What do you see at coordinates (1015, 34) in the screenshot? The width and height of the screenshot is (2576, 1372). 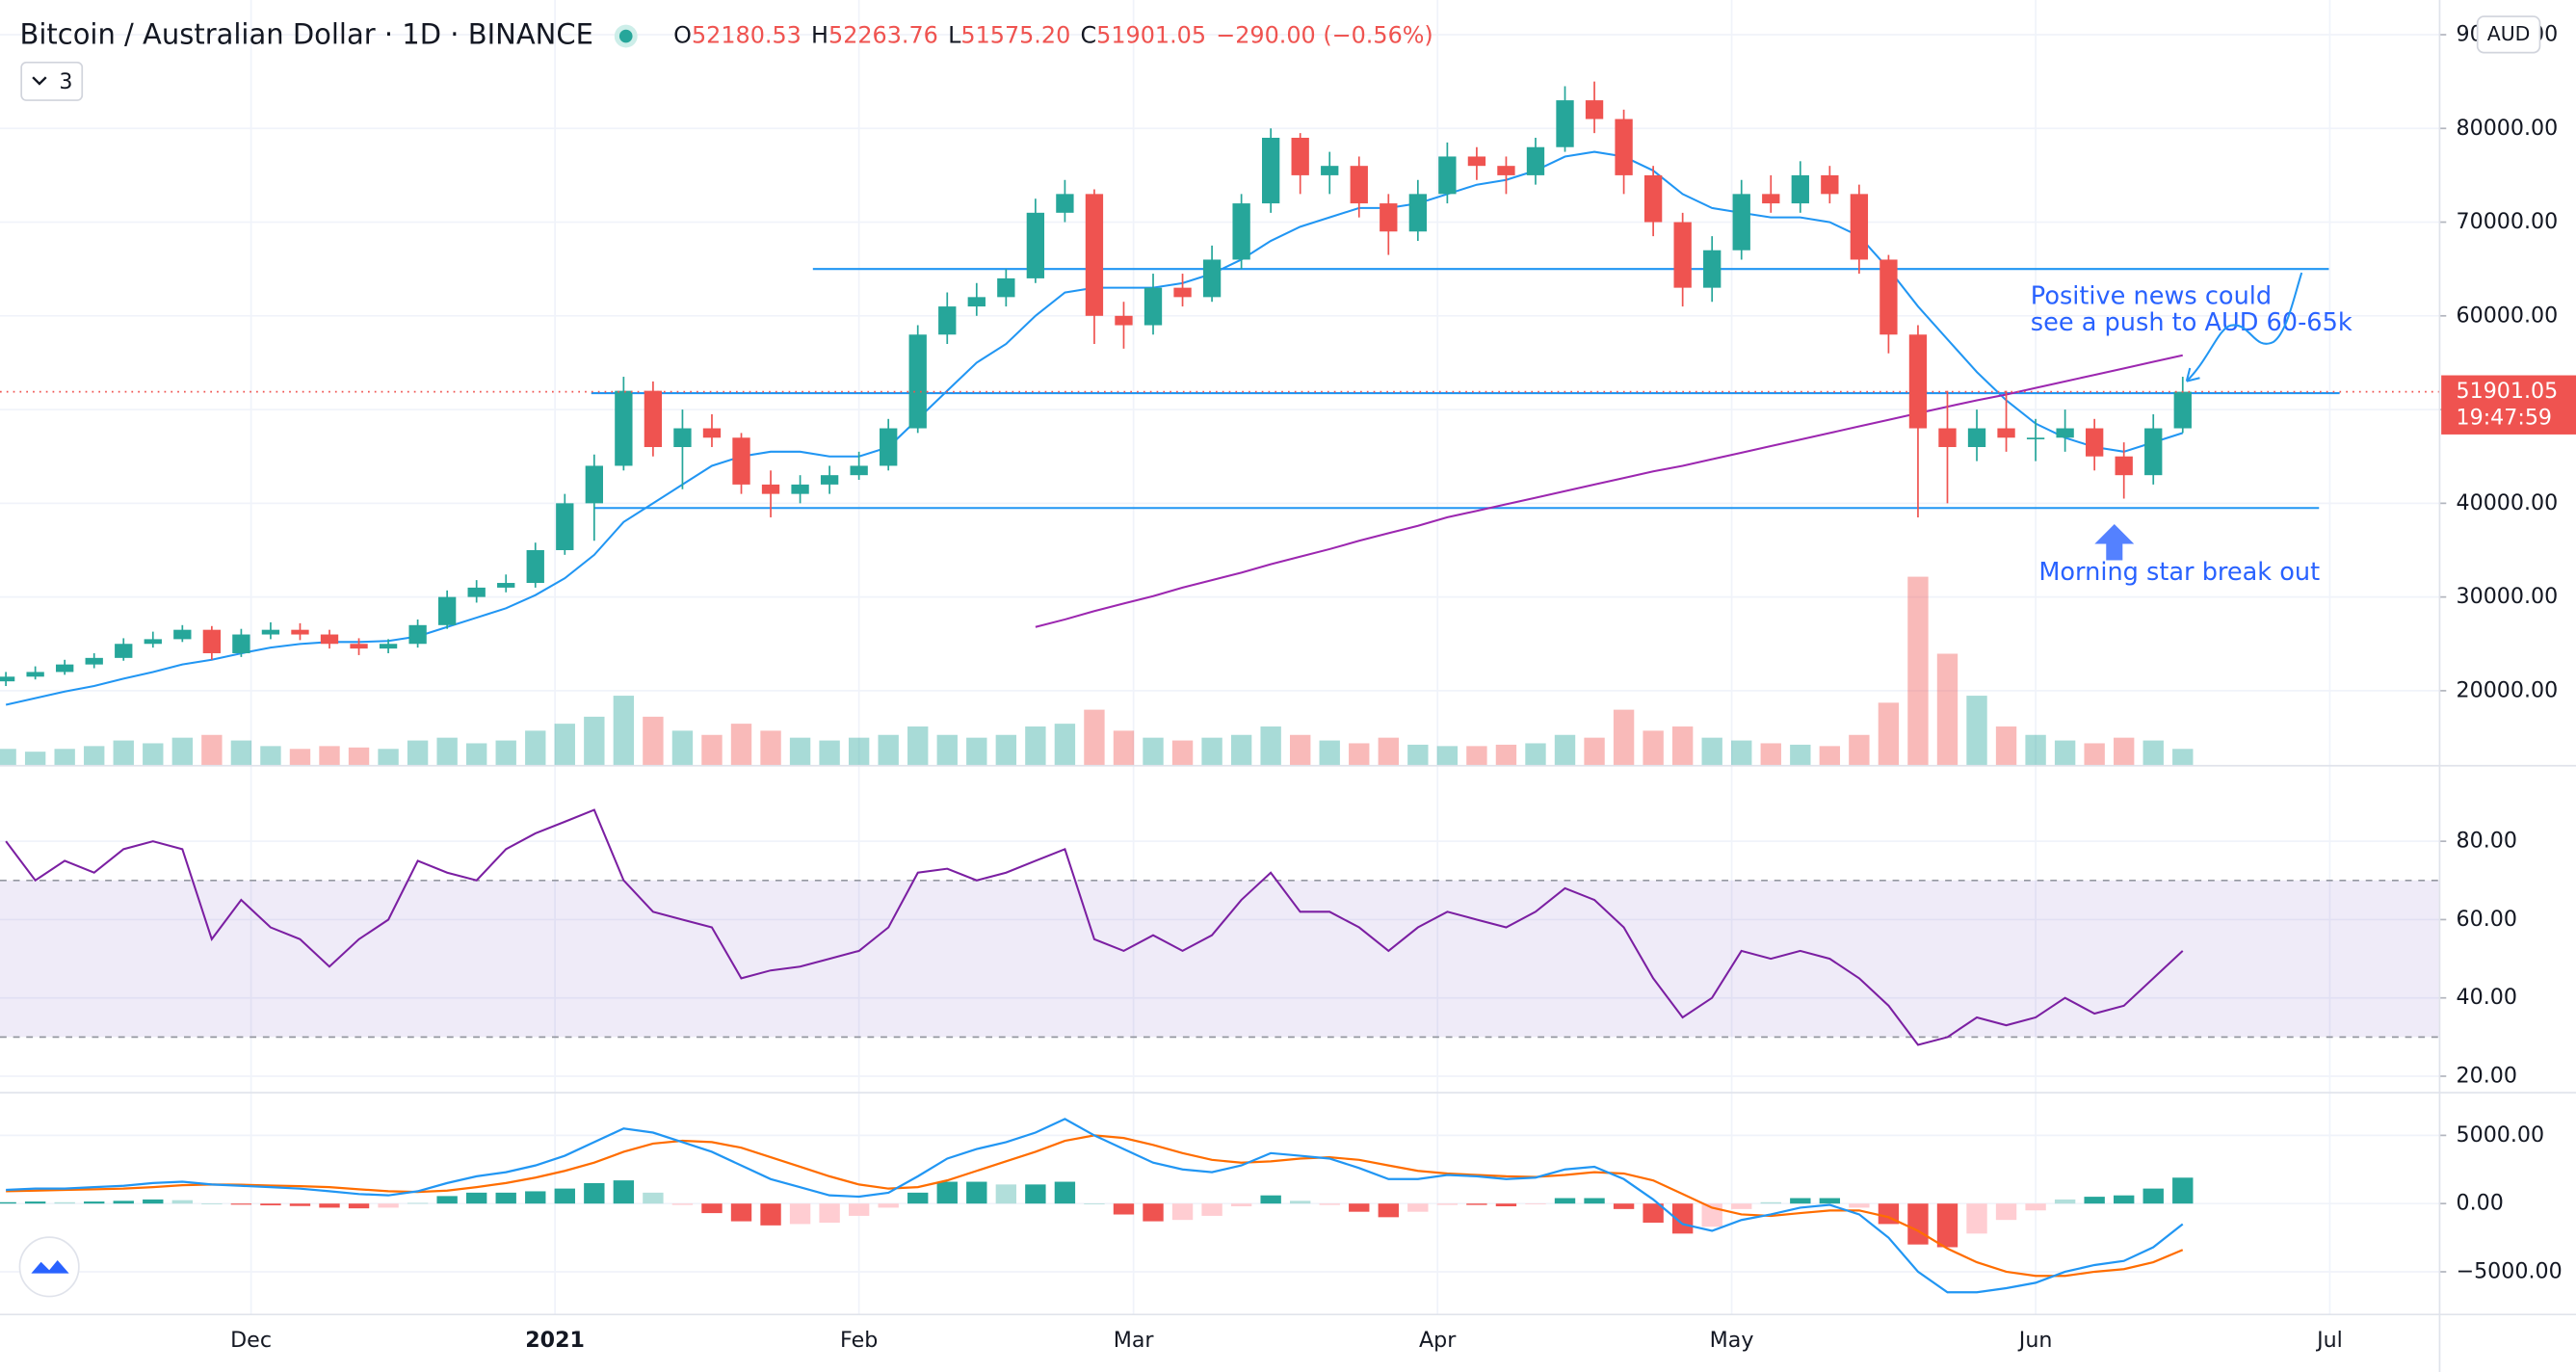 I see `ohlc-value: 51575.20` at bounding box center [1015, 34].